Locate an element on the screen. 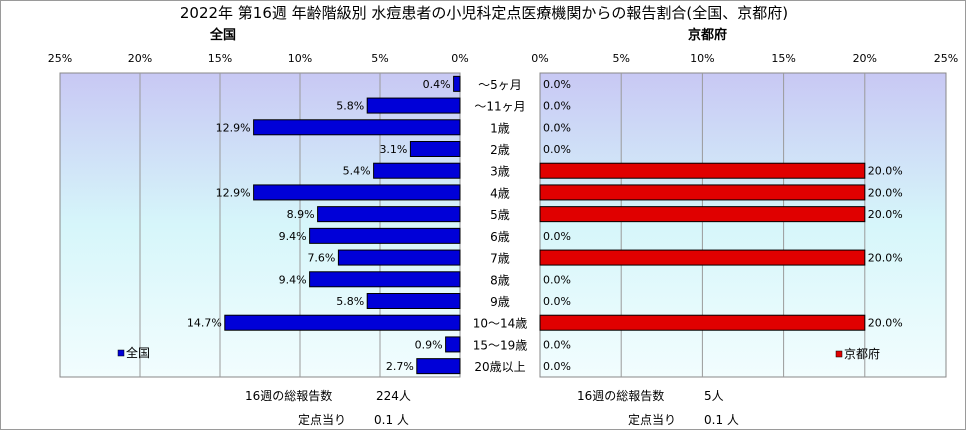 The height and width of the screenshot is (432, 968). category-label: 1歳 is located at coordinates (500, 128).